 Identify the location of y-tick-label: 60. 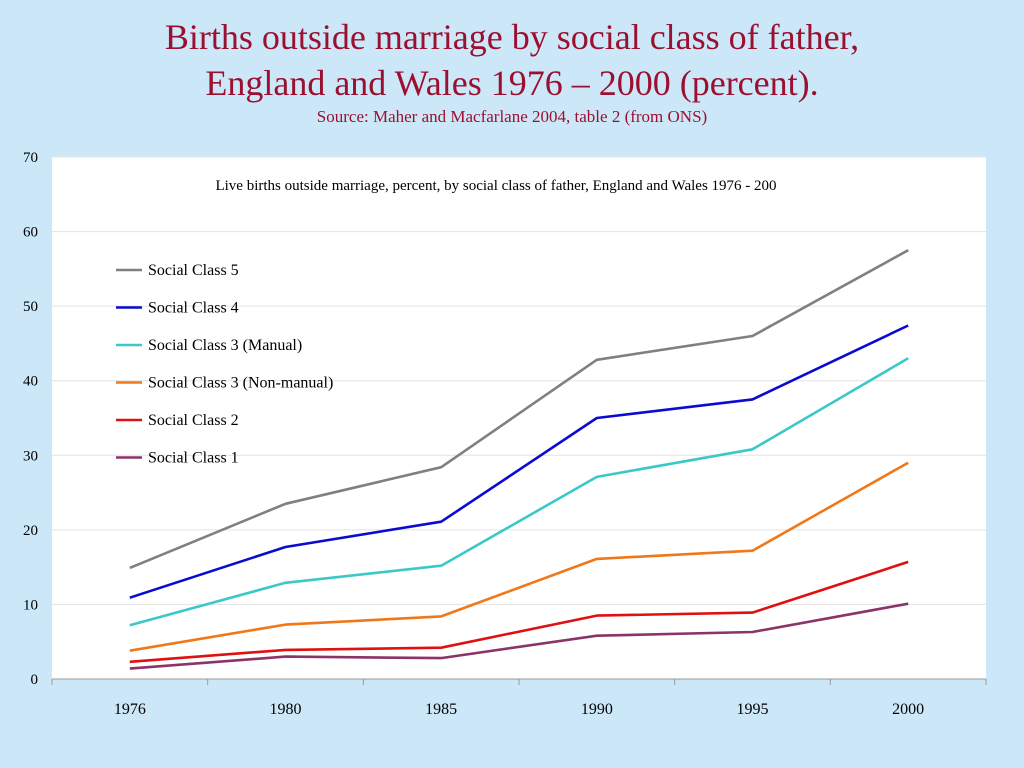
(30, 233).